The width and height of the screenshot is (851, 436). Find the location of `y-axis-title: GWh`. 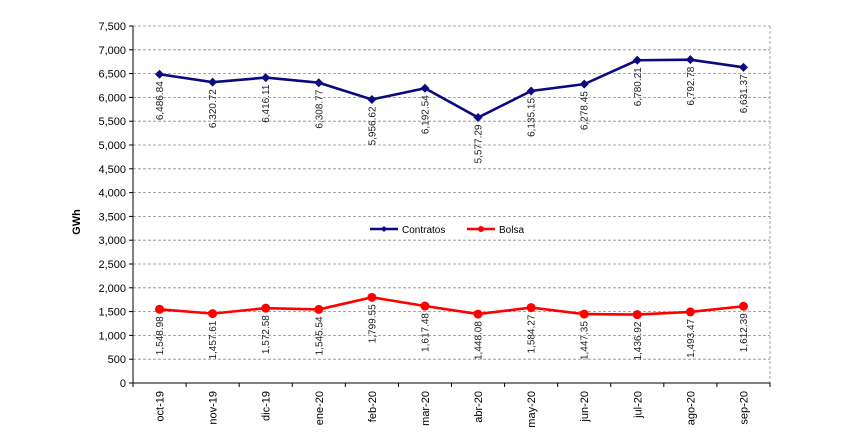

y-axis-title: GWh is located at coordinates (77, 222).